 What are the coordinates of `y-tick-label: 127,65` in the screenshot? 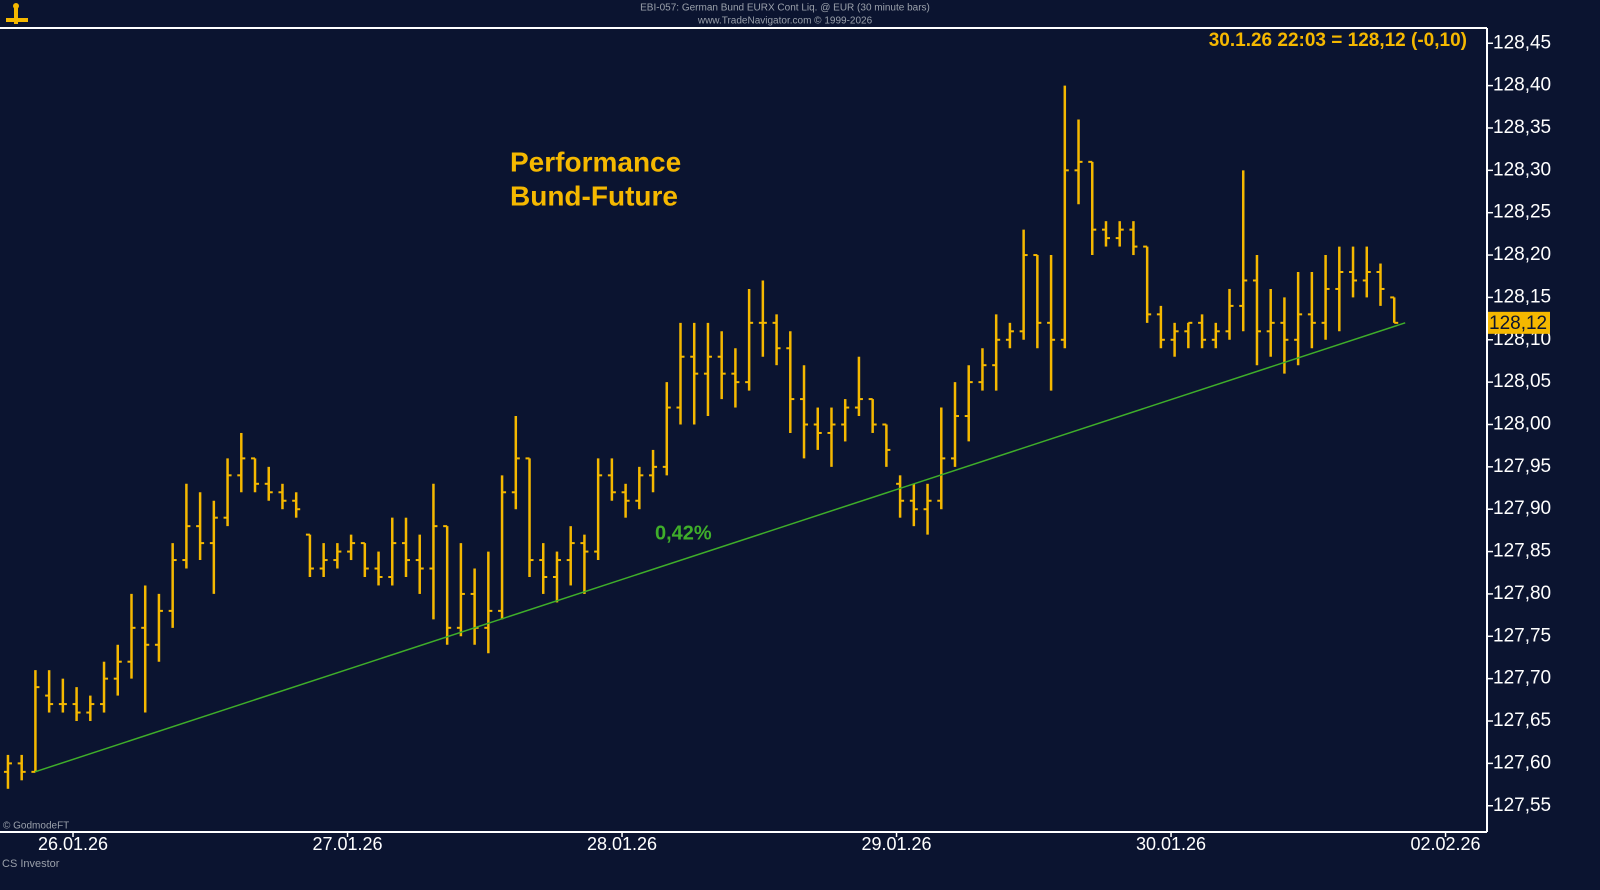 It's located at (1522, 720).